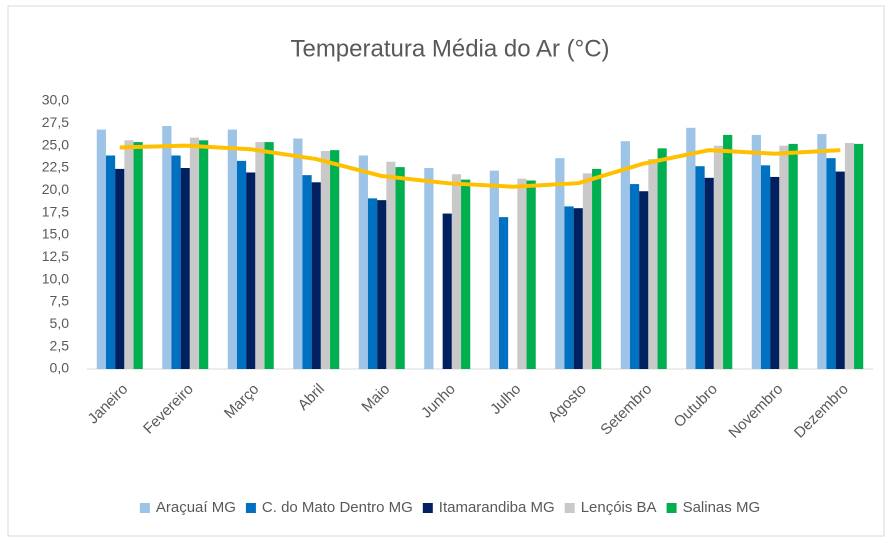 This screenshot has height=548, width=889. Describe the element at coordinates (55, 256) in the screenshot. I see `y-tick-label: 12,5` at that location.